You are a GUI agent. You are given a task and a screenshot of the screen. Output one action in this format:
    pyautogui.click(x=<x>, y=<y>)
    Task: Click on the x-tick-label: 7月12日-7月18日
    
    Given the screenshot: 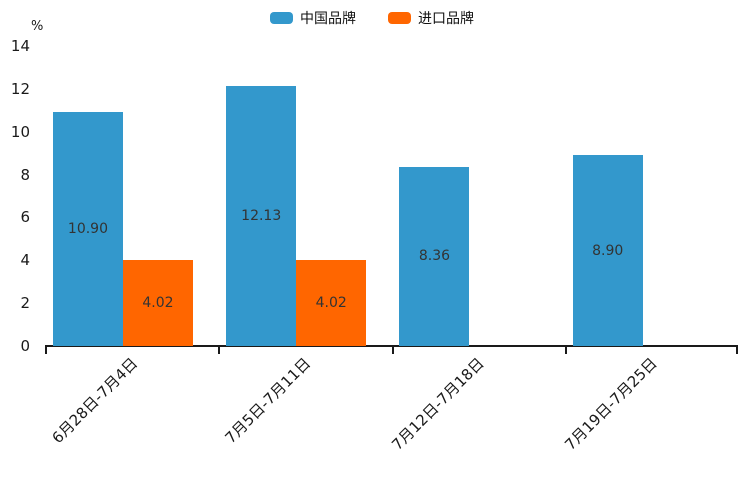 What is the action you would take?
    pyautogui.click(x=438, y=404)
    